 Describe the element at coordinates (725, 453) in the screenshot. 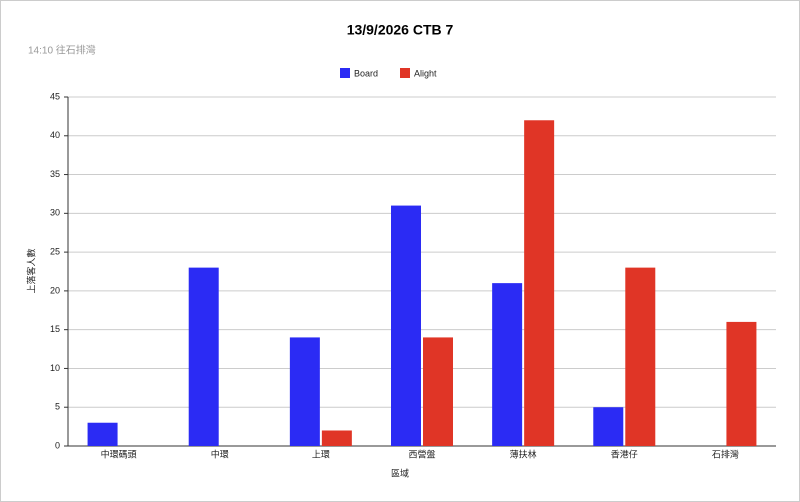

I see `x-tick-label: 石排灣` at that location.